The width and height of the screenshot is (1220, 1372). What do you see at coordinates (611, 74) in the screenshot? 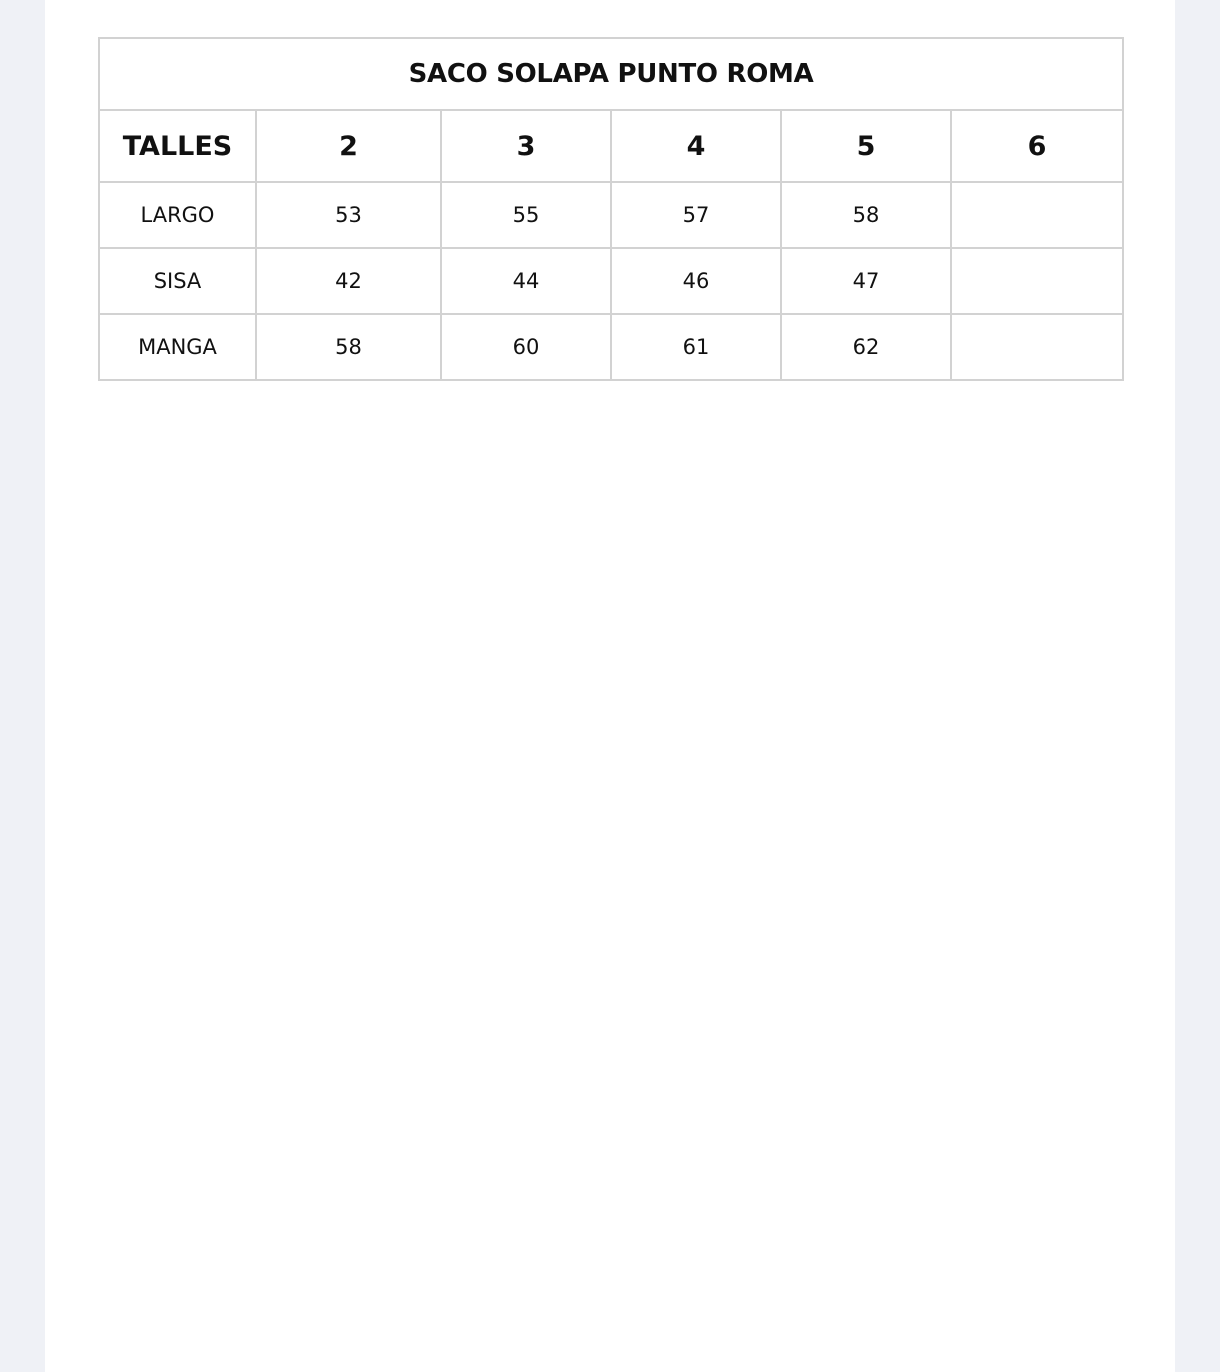
I see `table-title: SACO SOLAPA PUNTO ROMA` at bounding box center [611, 74].